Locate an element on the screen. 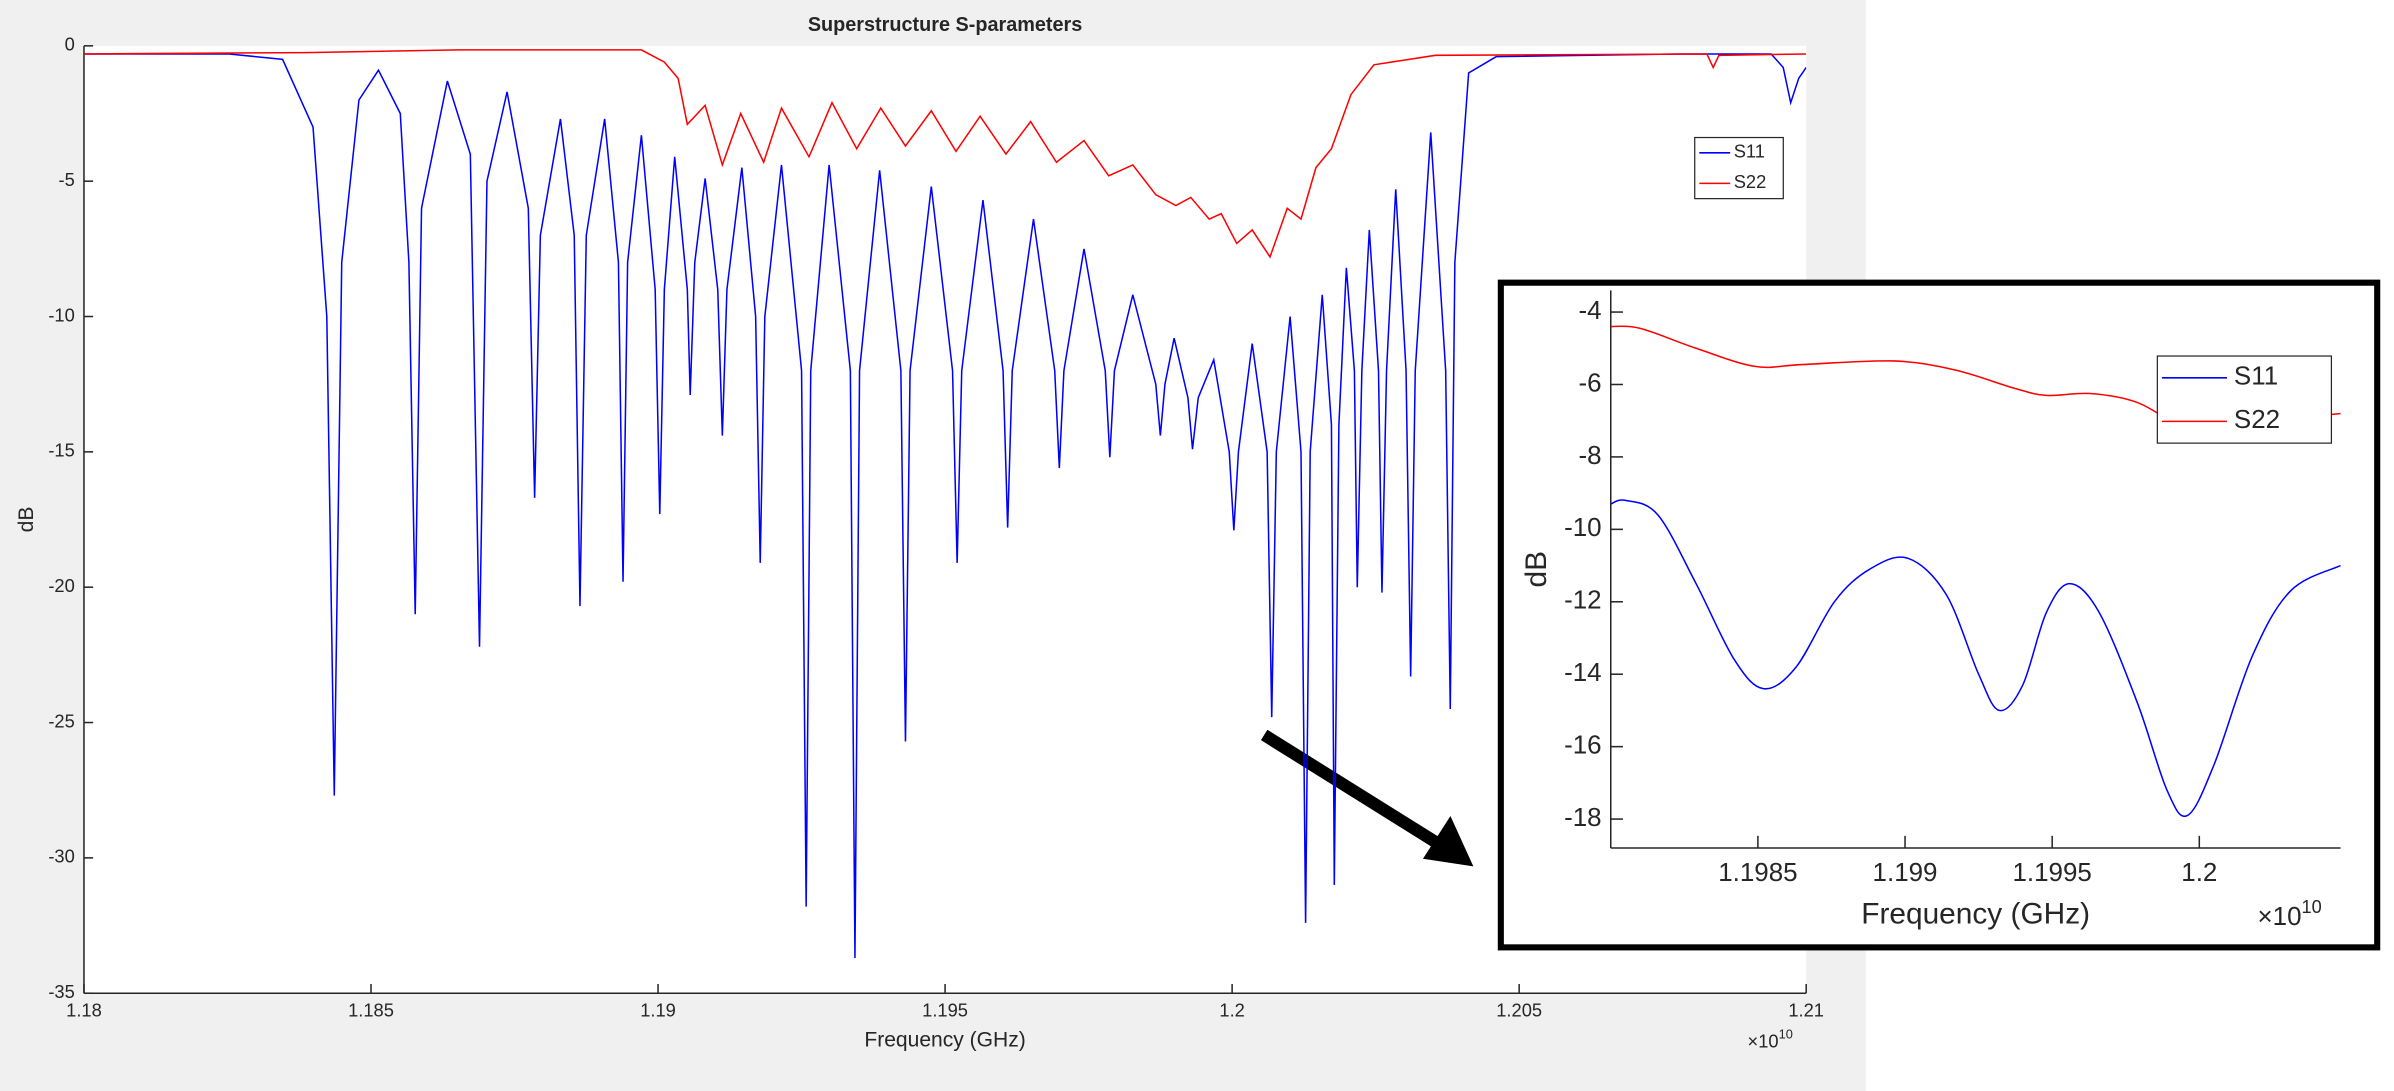  x-tick-label: 1.19 is located at coordinates (658, 1009).